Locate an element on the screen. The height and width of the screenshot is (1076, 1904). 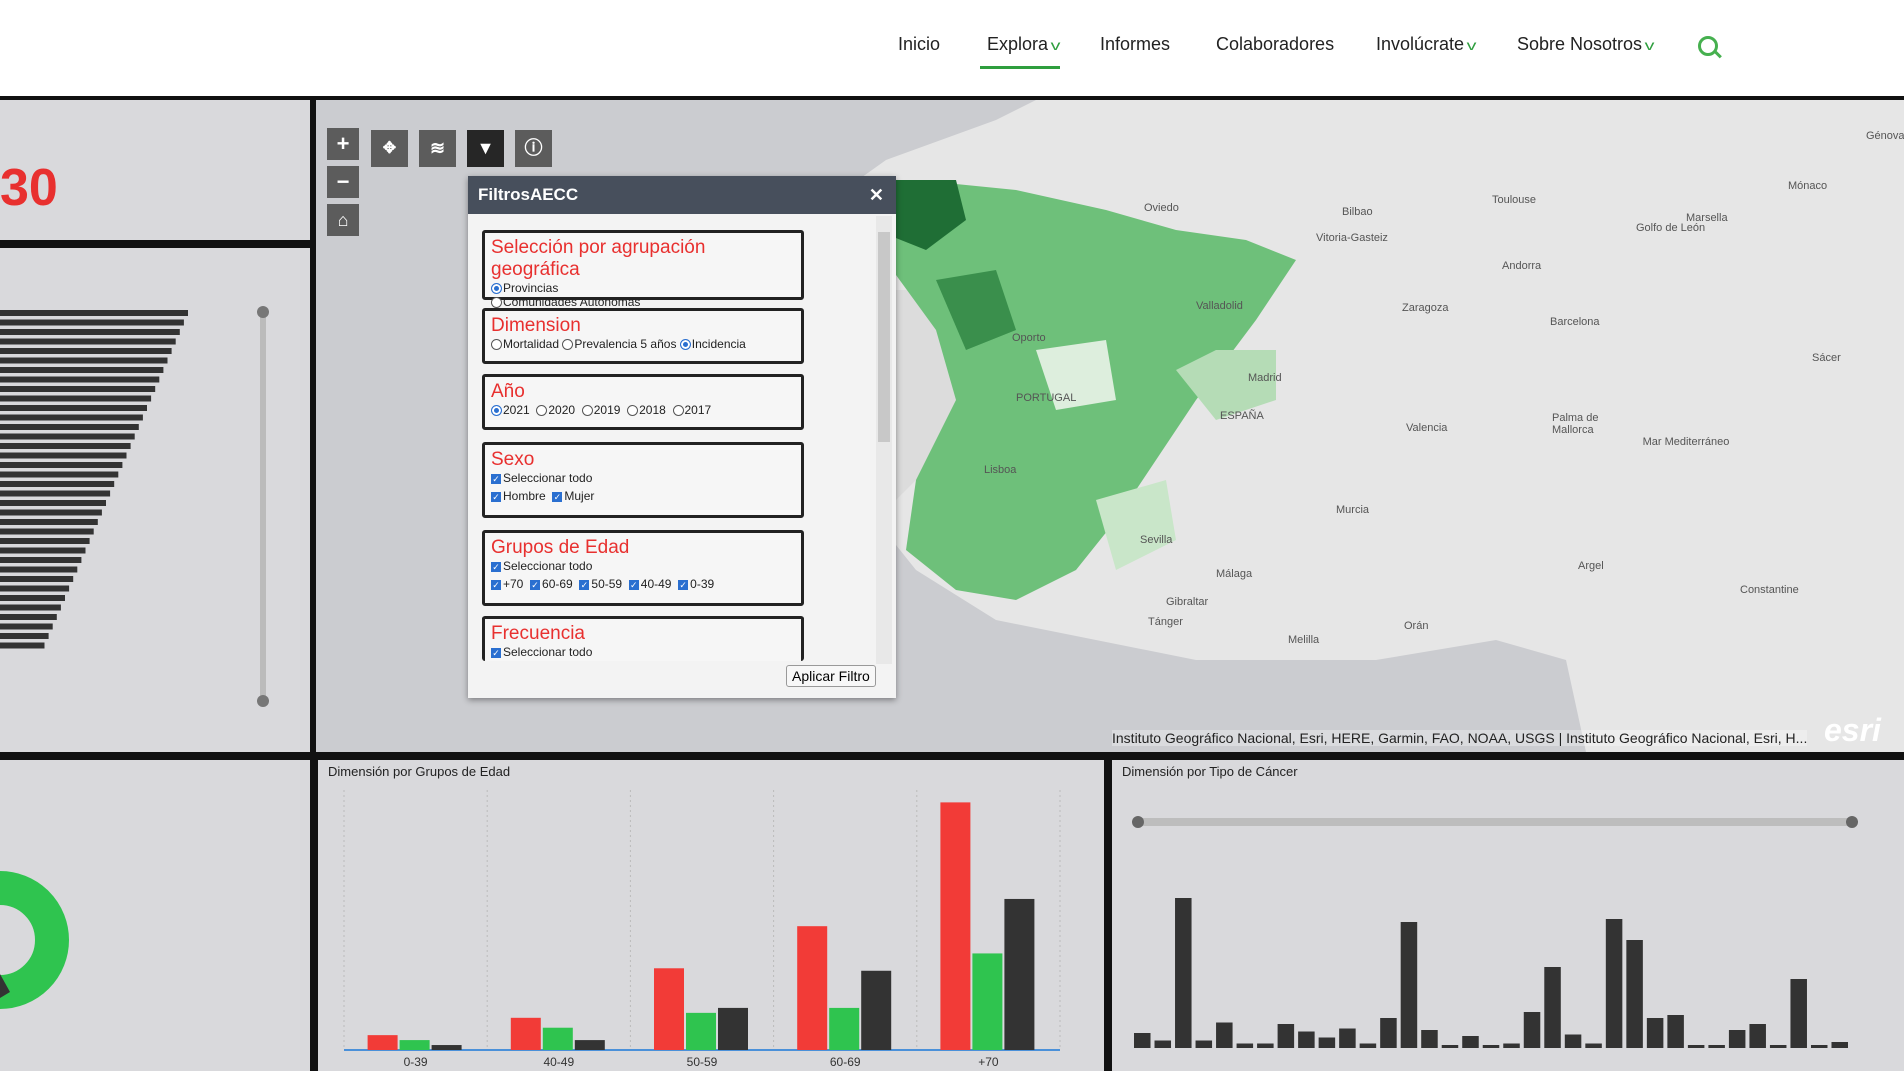
map-label: Gibraltar is located at coordinates (1187, 602).